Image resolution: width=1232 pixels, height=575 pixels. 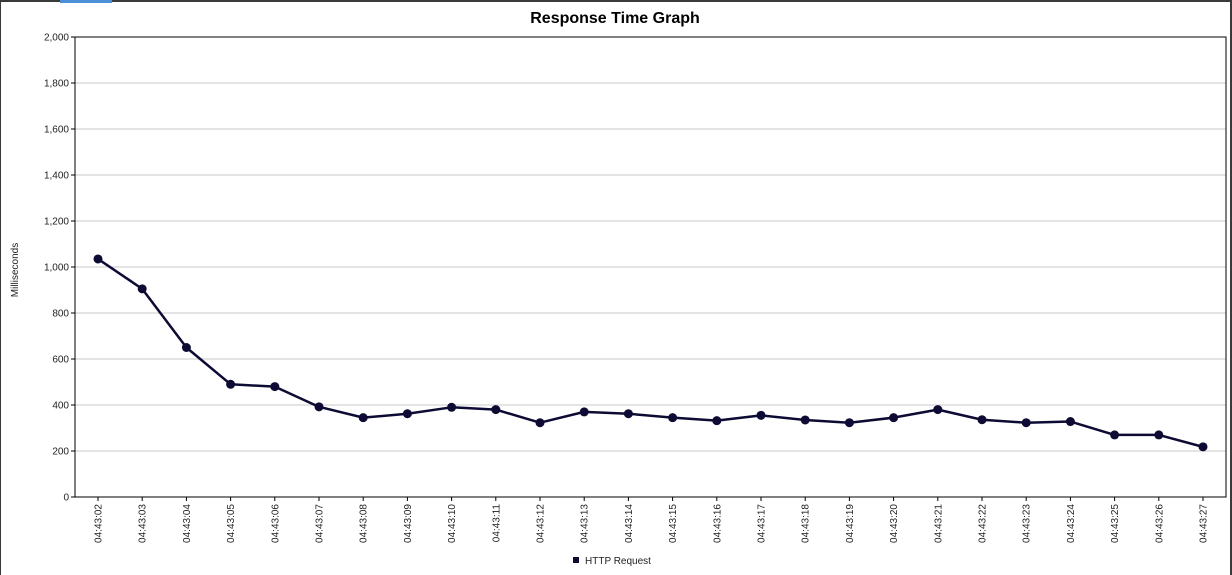 What do you see at coordinates (983, 523) in the screenshot?
I see `x-tick-label: 04:43:22` at bounding box center [983, 523].